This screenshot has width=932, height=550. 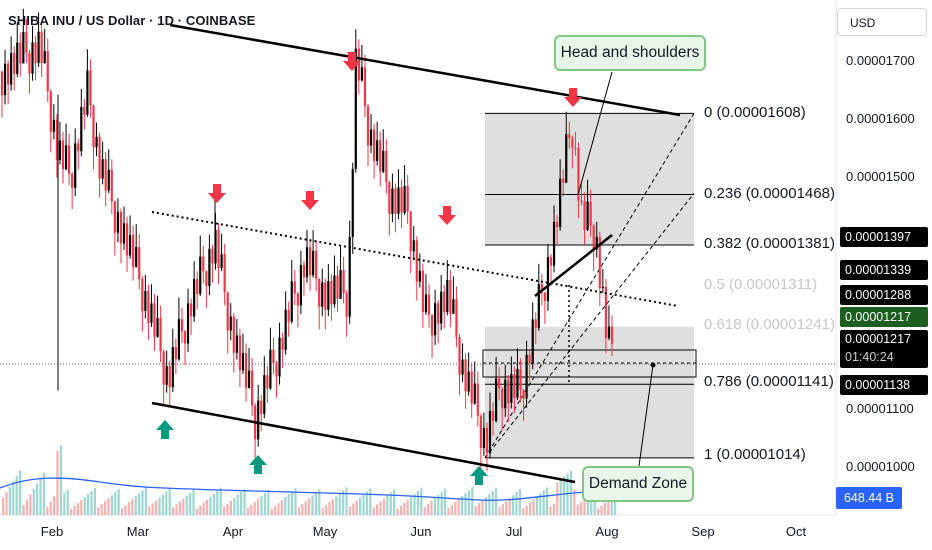 I want to click on callout-pointer, so click(x=646, y=415).